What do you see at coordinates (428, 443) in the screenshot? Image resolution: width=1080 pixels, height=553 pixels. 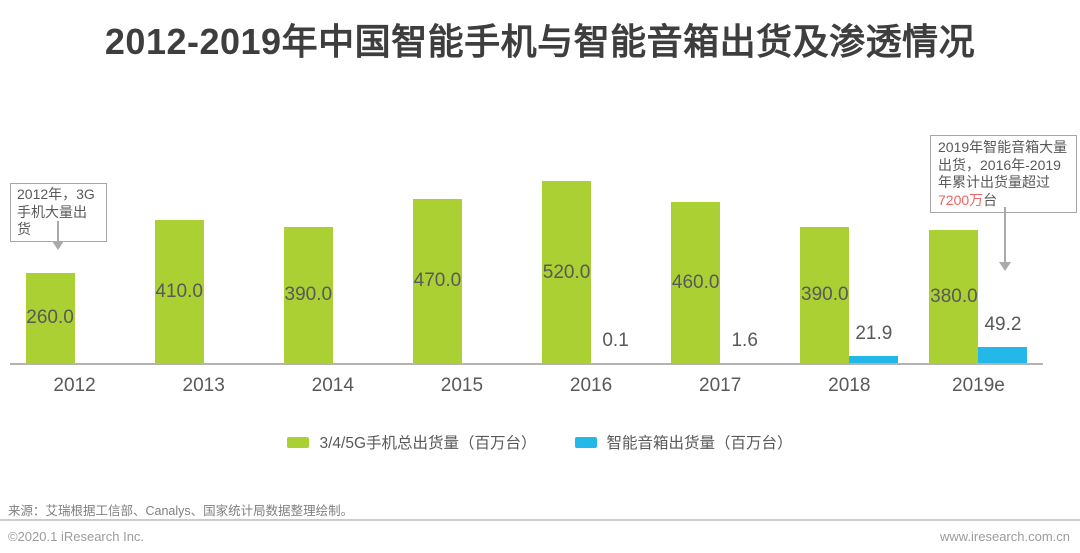 I see `legend-label: 3/4/5G手机总出货量（百万台）` at bounding box center [428, 443].